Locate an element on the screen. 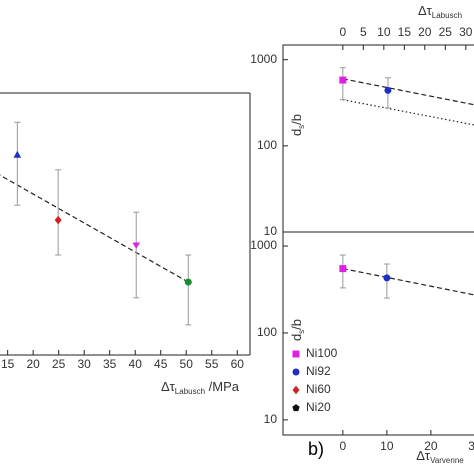  x-tick-label: 60 is located at coordinates (238, 364).